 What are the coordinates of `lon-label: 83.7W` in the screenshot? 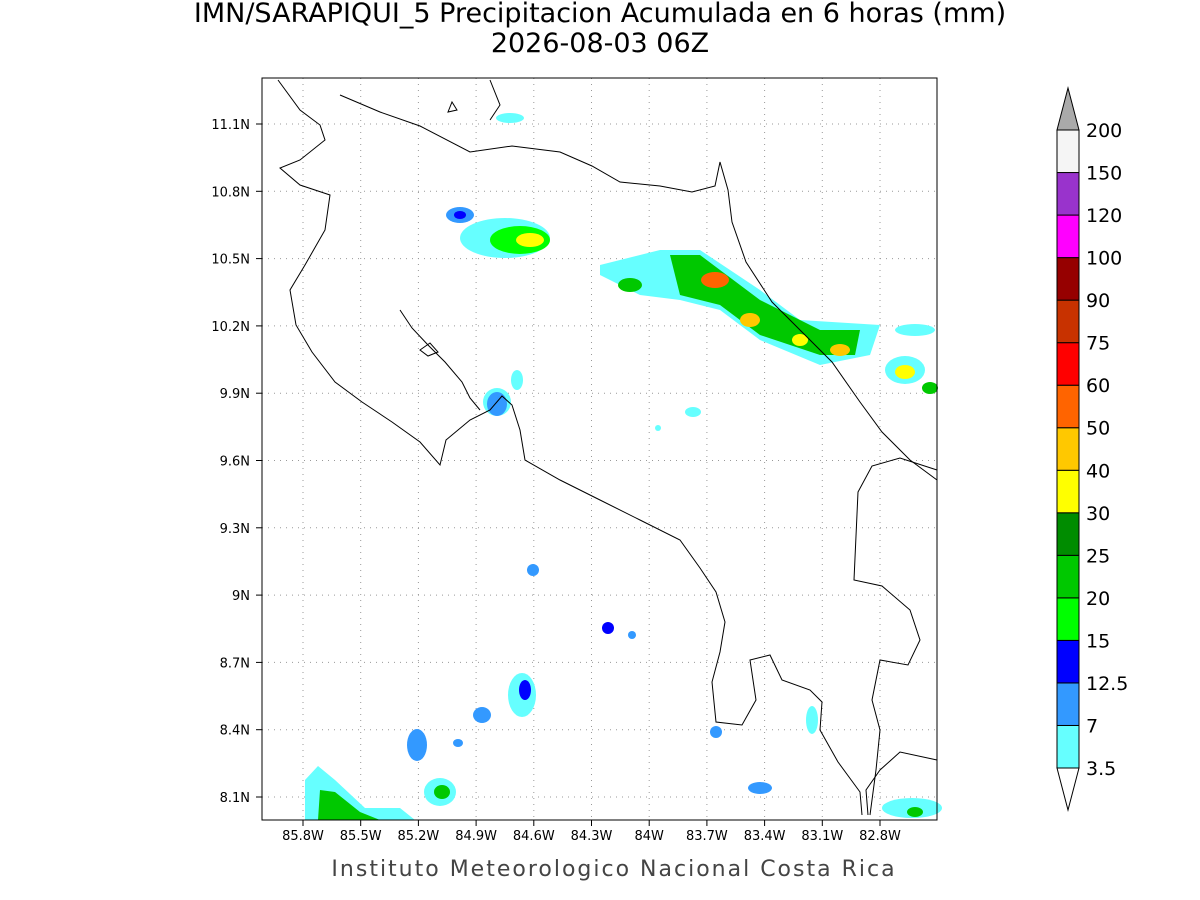 It's located at (707, 836).